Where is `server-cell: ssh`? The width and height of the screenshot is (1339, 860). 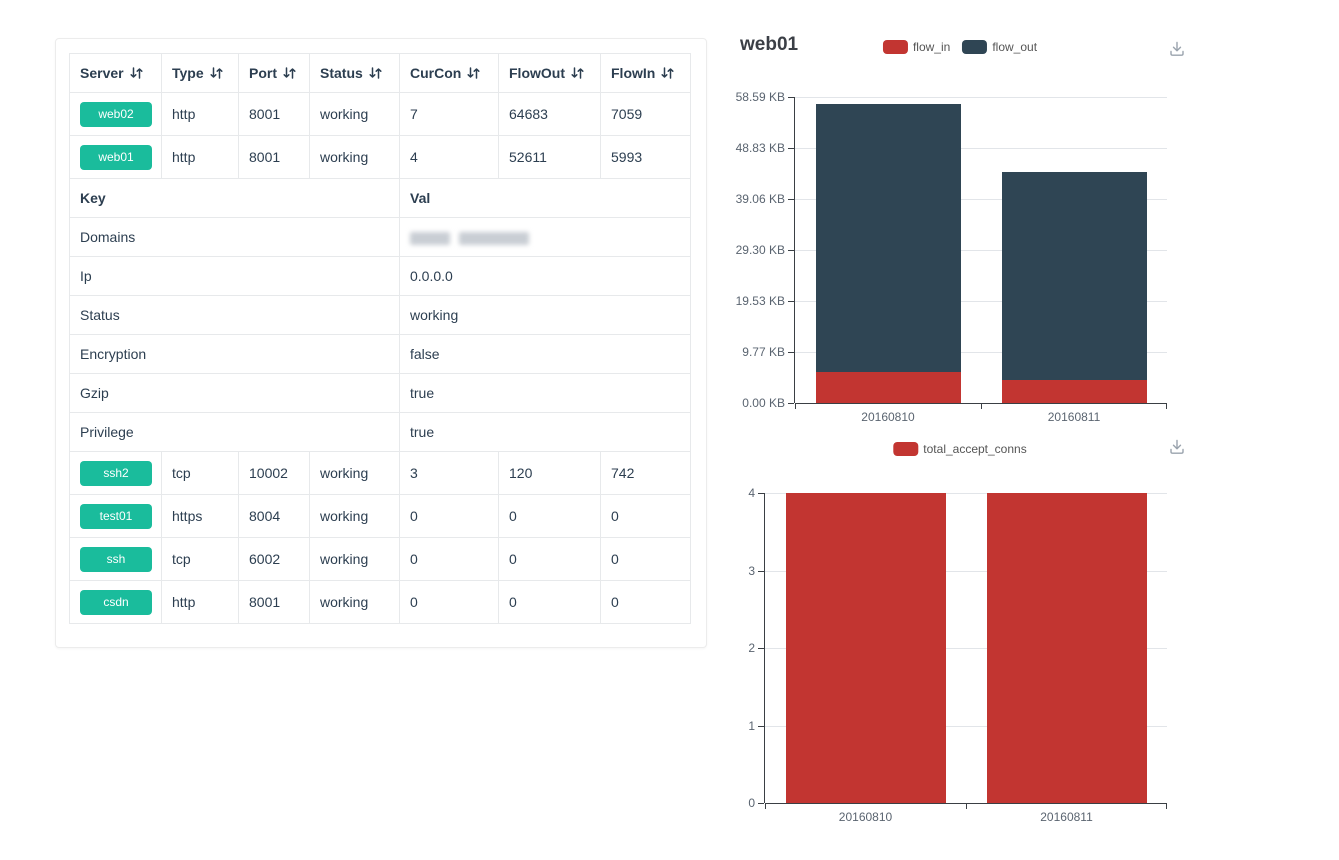
server-cell: ssh is located at coordinates (115, 559).